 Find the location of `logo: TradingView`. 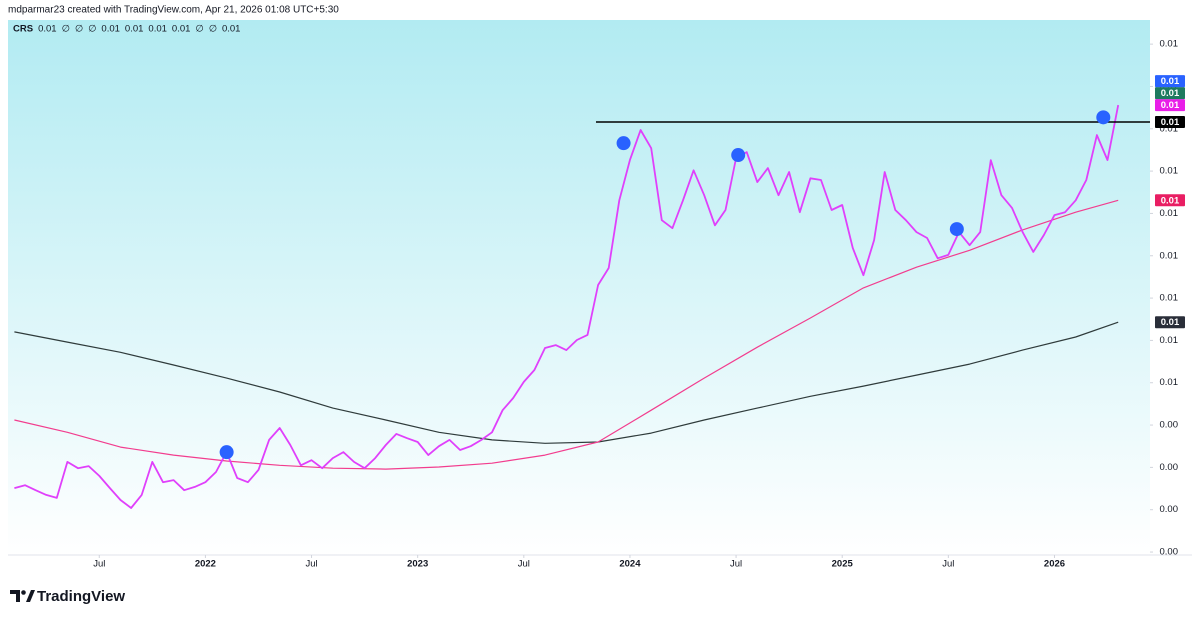

logo: TradingView is located at coordinates (67, 596).